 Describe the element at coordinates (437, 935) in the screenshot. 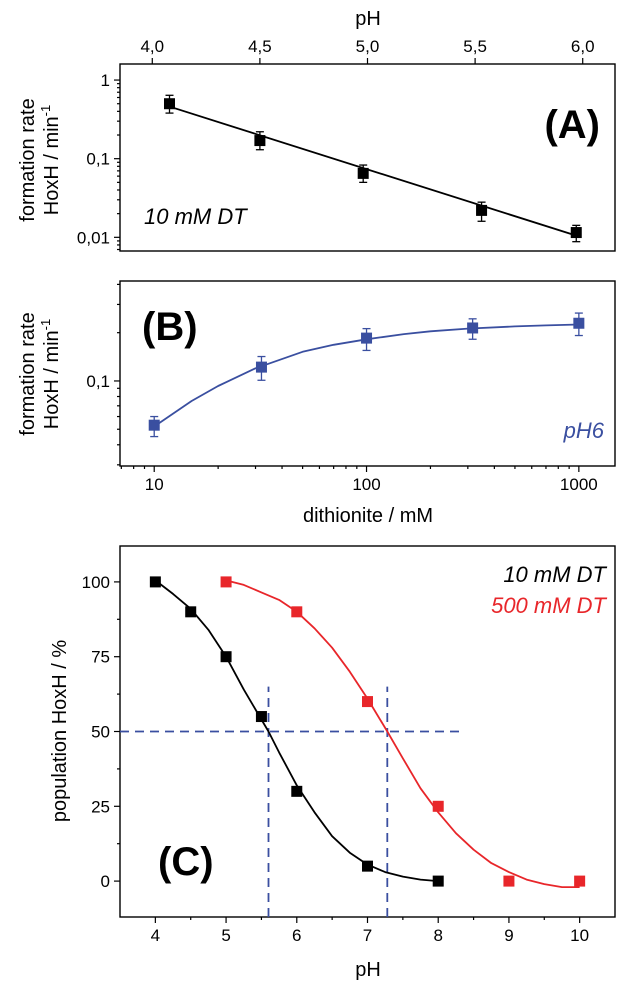

I see `panel-c-x-tick-label: 8` at that location.